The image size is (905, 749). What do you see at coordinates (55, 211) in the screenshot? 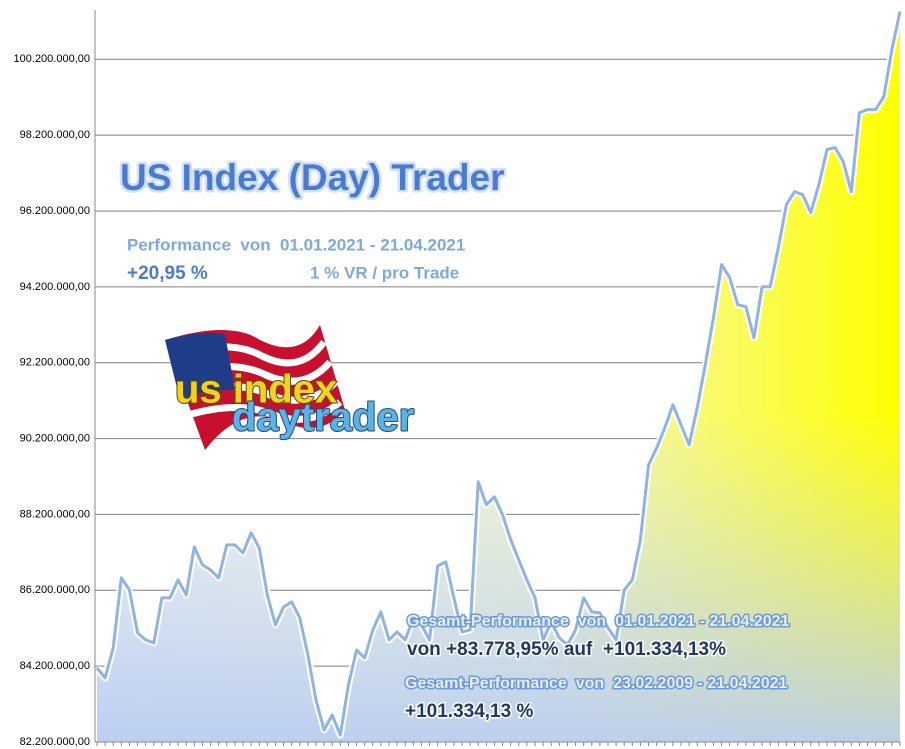
I see `y-tick-label: 96.200.000,00` at bounding box center [55, 211].